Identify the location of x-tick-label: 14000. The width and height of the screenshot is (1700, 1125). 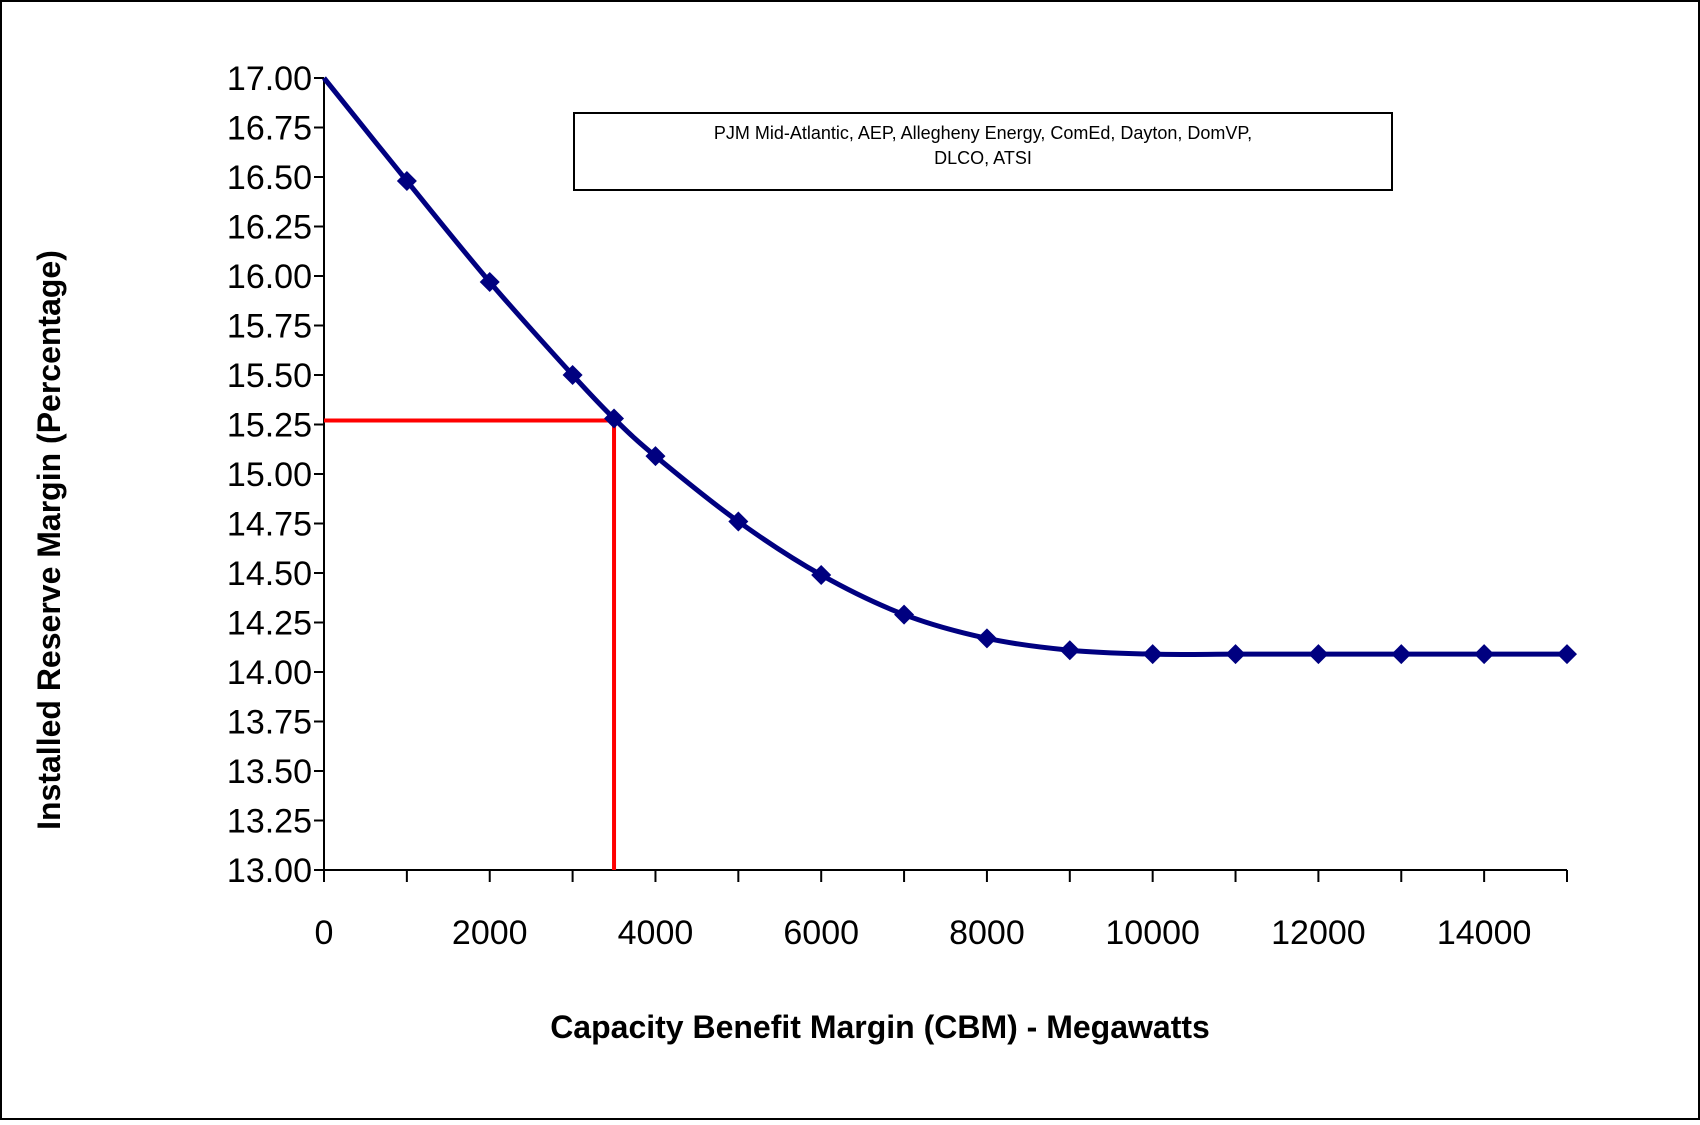
(1484, 933).